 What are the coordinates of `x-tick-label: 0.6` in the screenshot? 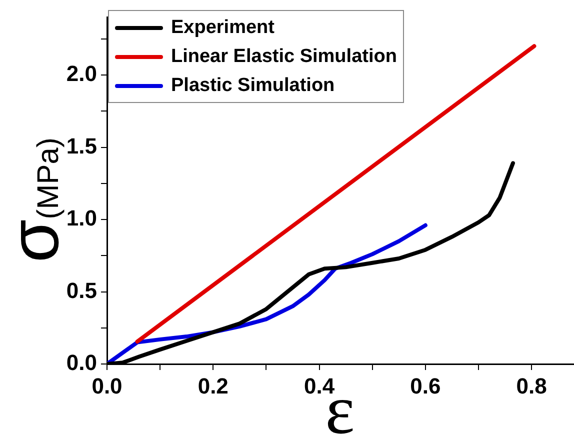 It's located at (425, 385).